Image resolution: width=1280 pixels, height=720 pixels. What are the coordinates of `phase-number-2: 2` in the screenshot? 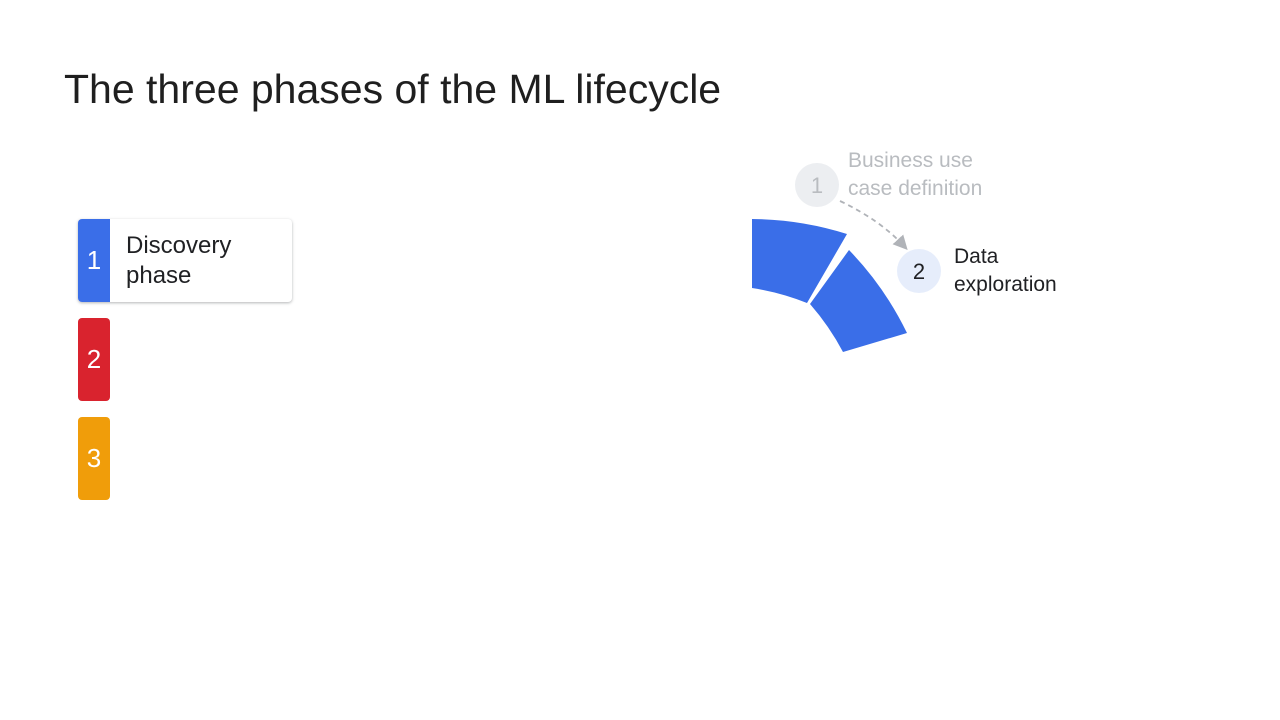 It's located at (94, 359).